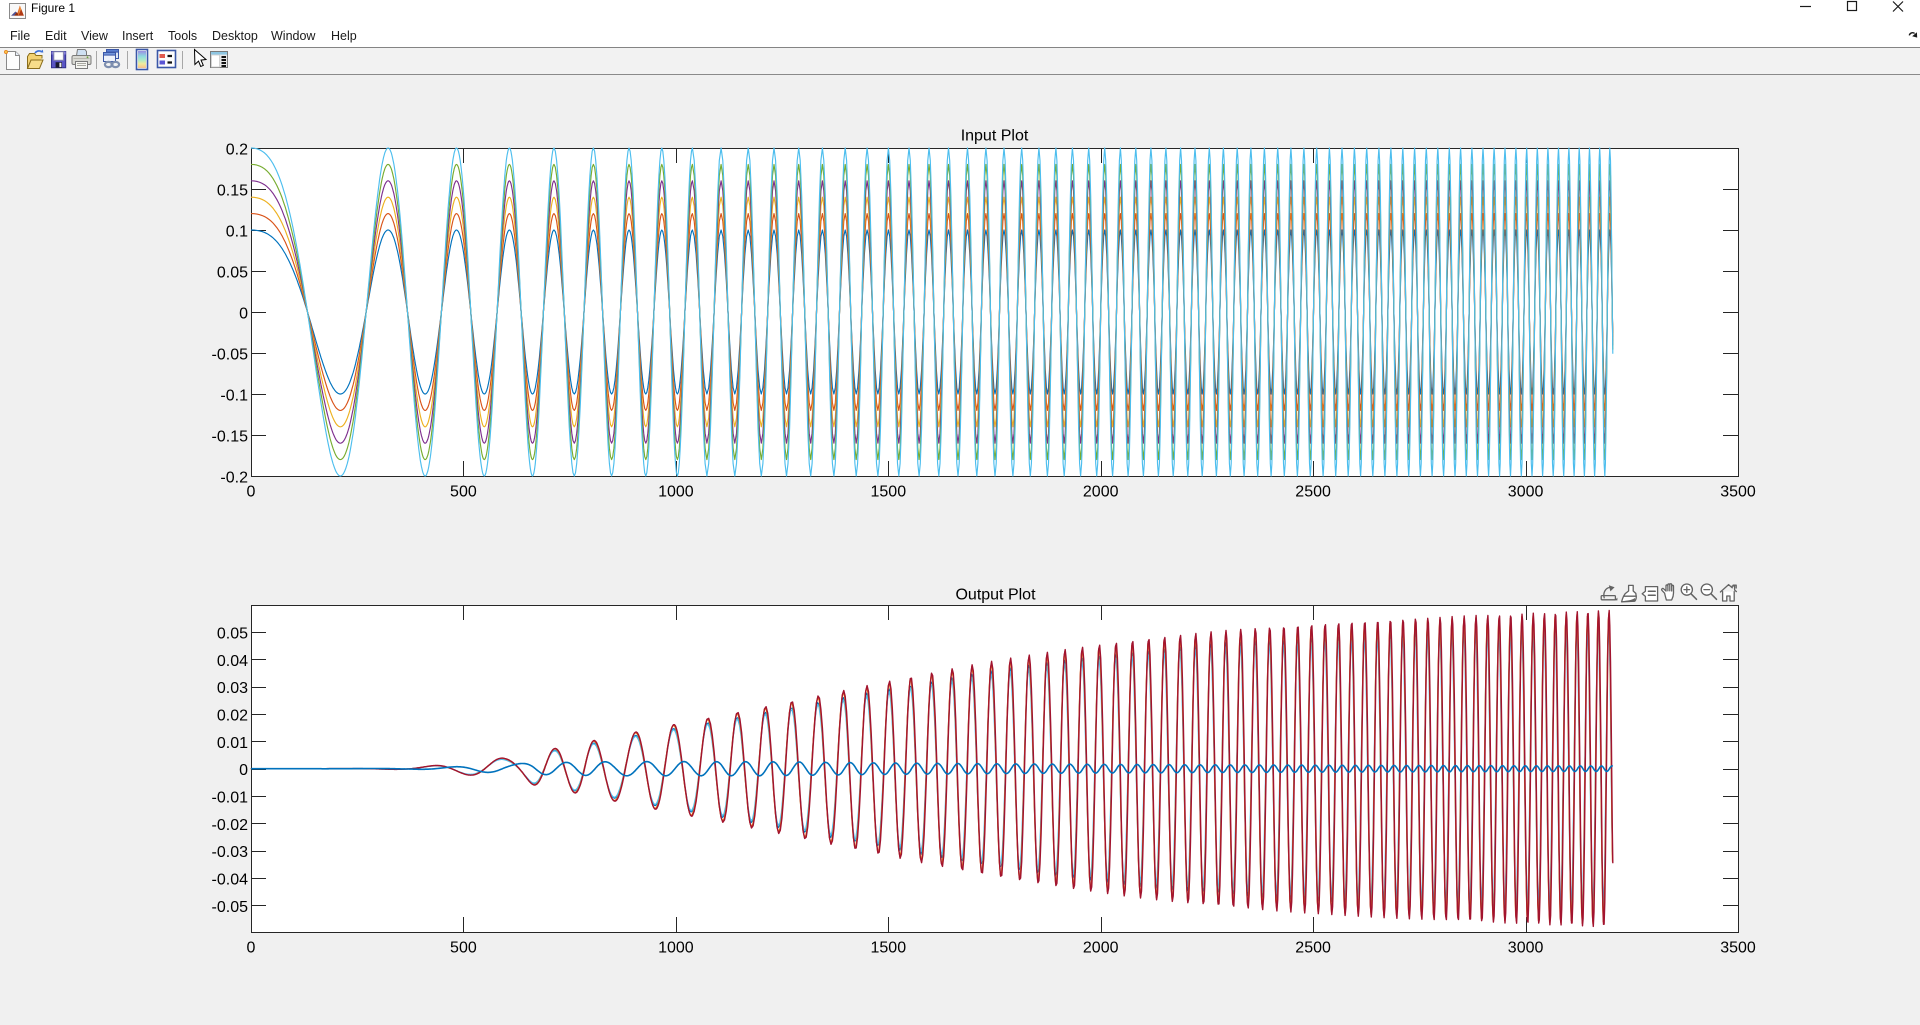 This screenshot has width=1920, height=1025. What do you see at coordinates (232, 661) in the screenshot?
I see `svg-text: 0.04` at bounding box center [232, 661].